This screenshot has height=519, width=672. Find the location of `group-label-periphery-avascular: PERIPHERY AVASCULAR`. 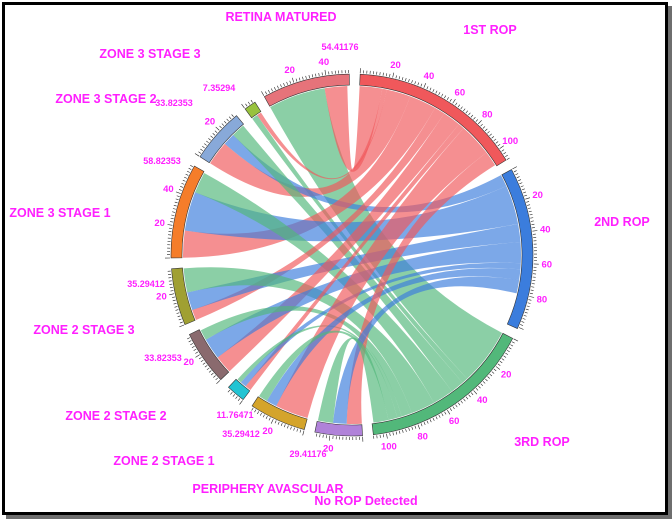

group-label-periphery-avascular: PERIPHERY AVASCULAR is located at coordinates (267, 489).